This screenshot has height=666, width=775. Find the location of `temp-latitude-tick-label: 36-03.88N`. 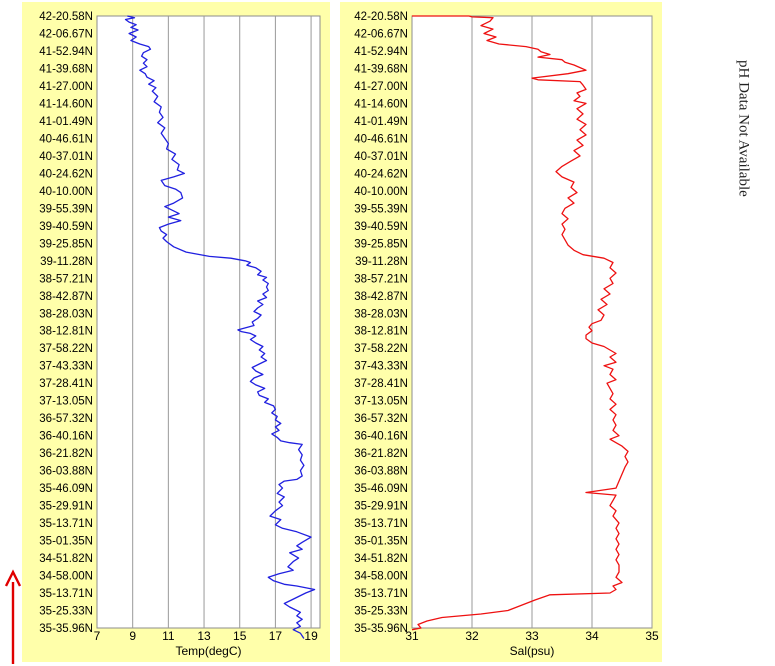

temp-latitude-tick-label: 36-03.88N is located at coordinates (66, 472).